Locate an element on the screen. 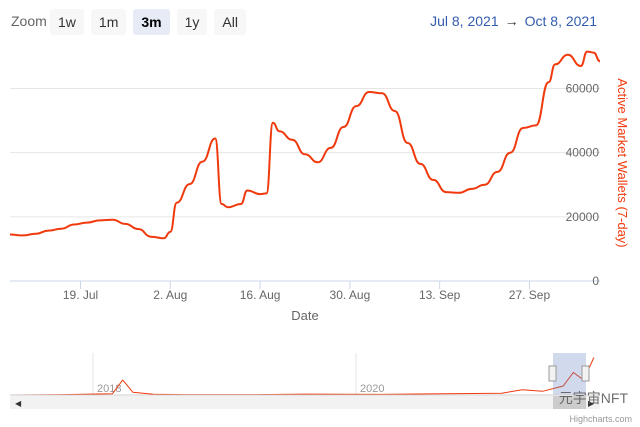 The width and height of the screenshot is (640, 427). y-axis-title: Active Market Wallets (7-day) is located at coordinates (622, 162).